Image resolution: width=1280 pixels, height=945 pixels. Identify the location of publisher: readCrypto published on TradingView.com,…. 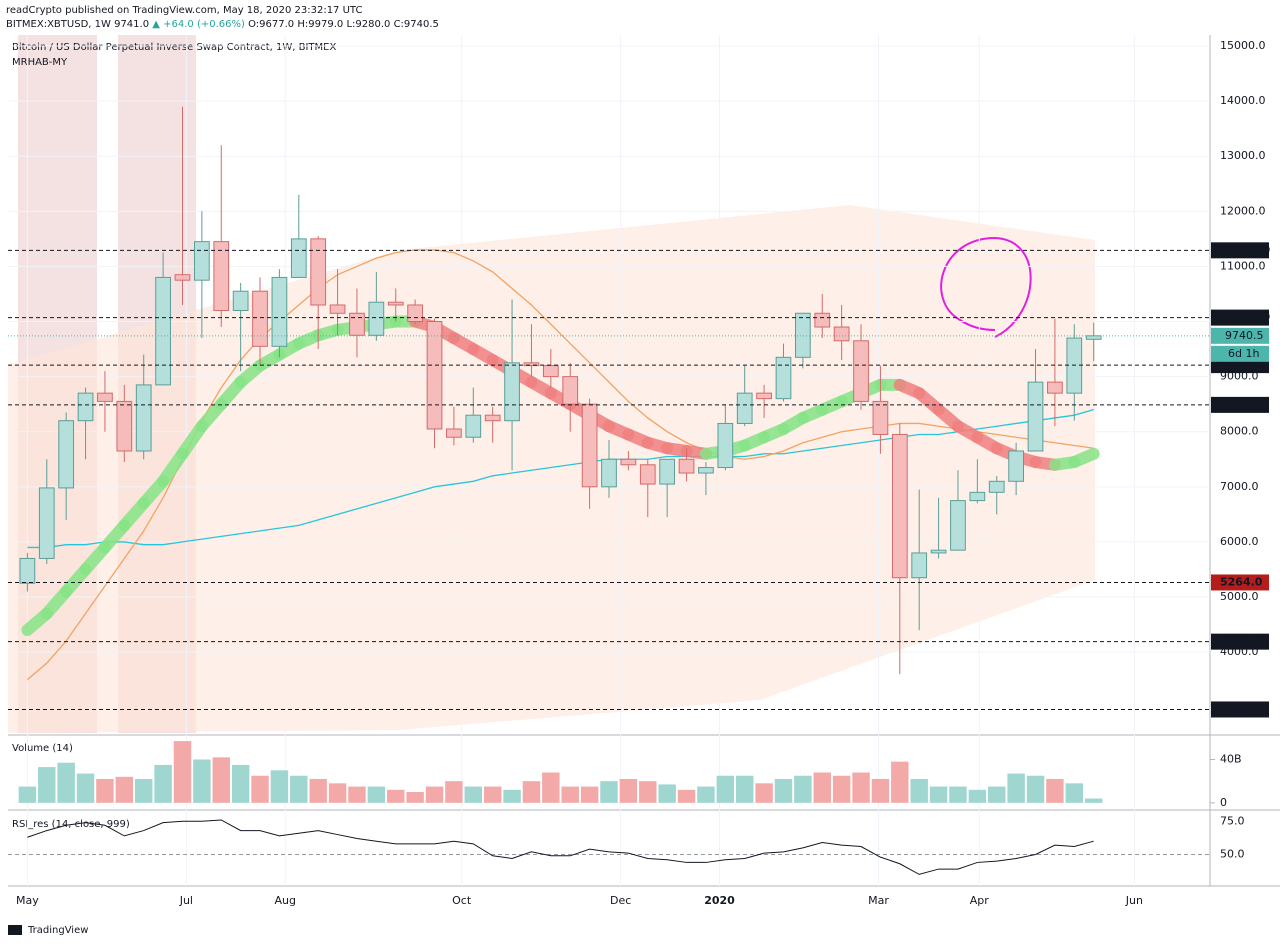
(184, 10).